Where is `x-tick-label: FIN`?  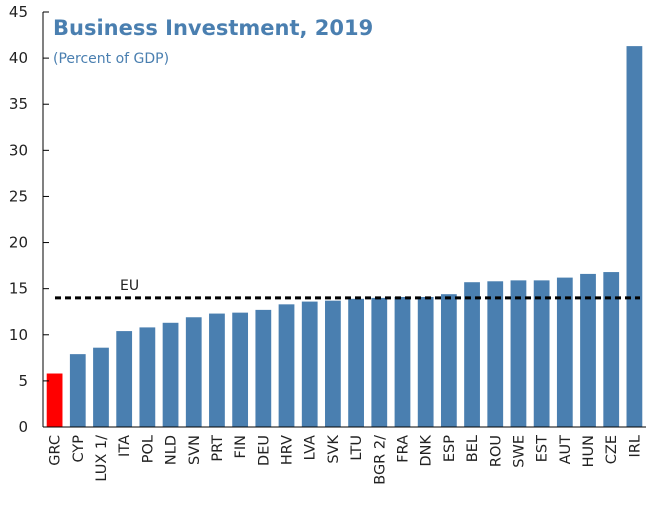
x-tick-label: FIN is located at coordinates (241, 446).